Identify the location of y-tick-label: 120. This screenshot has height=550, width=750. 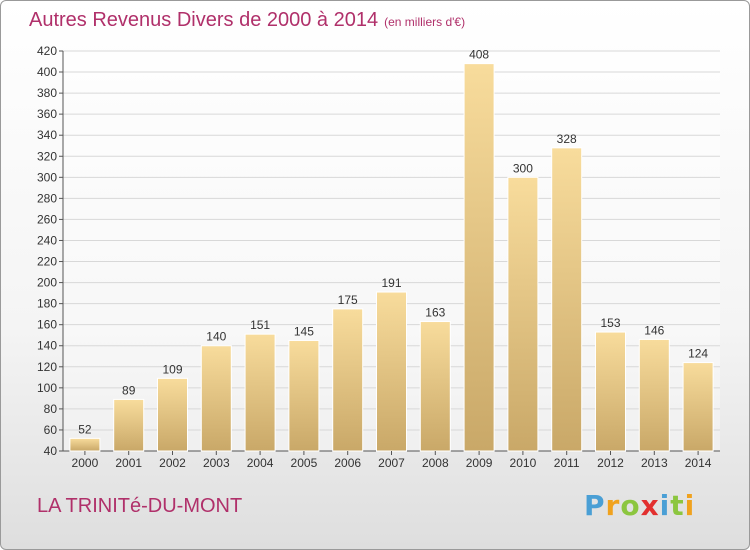
(47, 367).